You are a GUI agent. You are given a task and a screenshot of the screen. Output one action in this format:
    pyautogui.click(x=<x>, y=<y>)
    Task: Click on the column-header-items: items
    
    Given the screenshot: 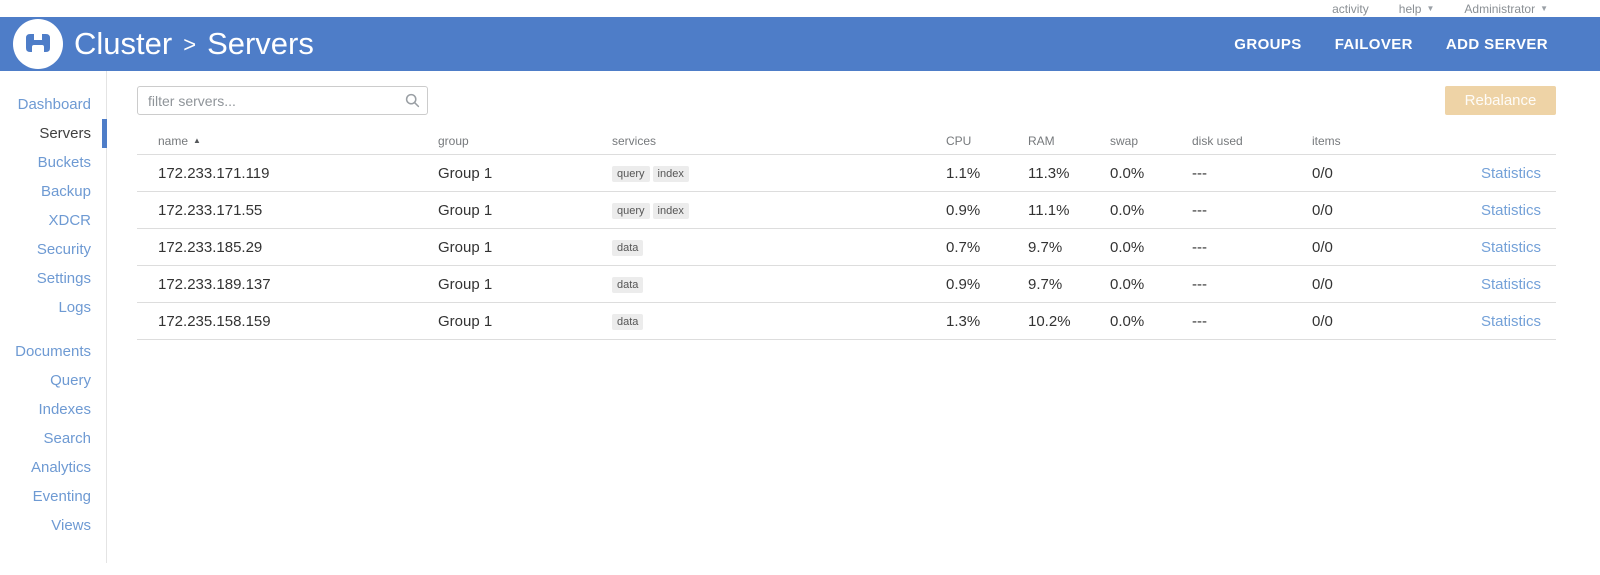 What is the action you would take?
    pyautogui.click(x=1326, y=141)
    